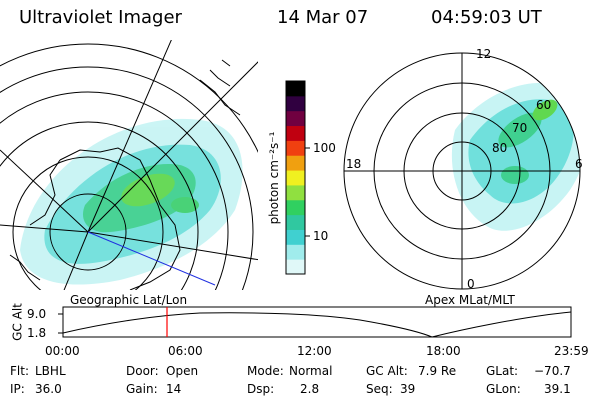 The width and height of the screenshot is (600, 400). What do you see at coordinates (500, 148) in the screenshot?
I see `mlat-label-80: 80` at bounding box center [500, 148].